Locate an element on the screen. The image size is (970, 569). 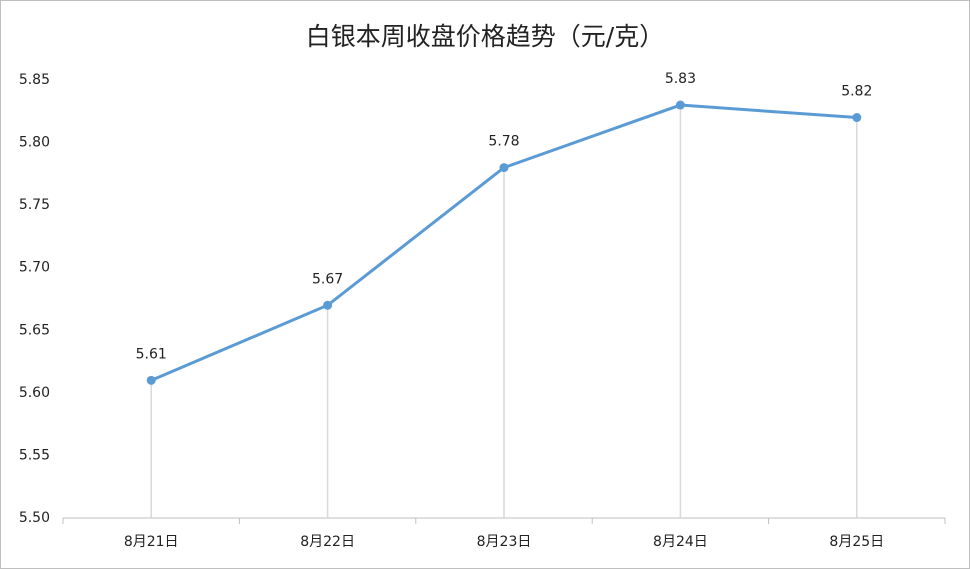
x-tick-label: 8月24日 is located at coordinates (680, 542).